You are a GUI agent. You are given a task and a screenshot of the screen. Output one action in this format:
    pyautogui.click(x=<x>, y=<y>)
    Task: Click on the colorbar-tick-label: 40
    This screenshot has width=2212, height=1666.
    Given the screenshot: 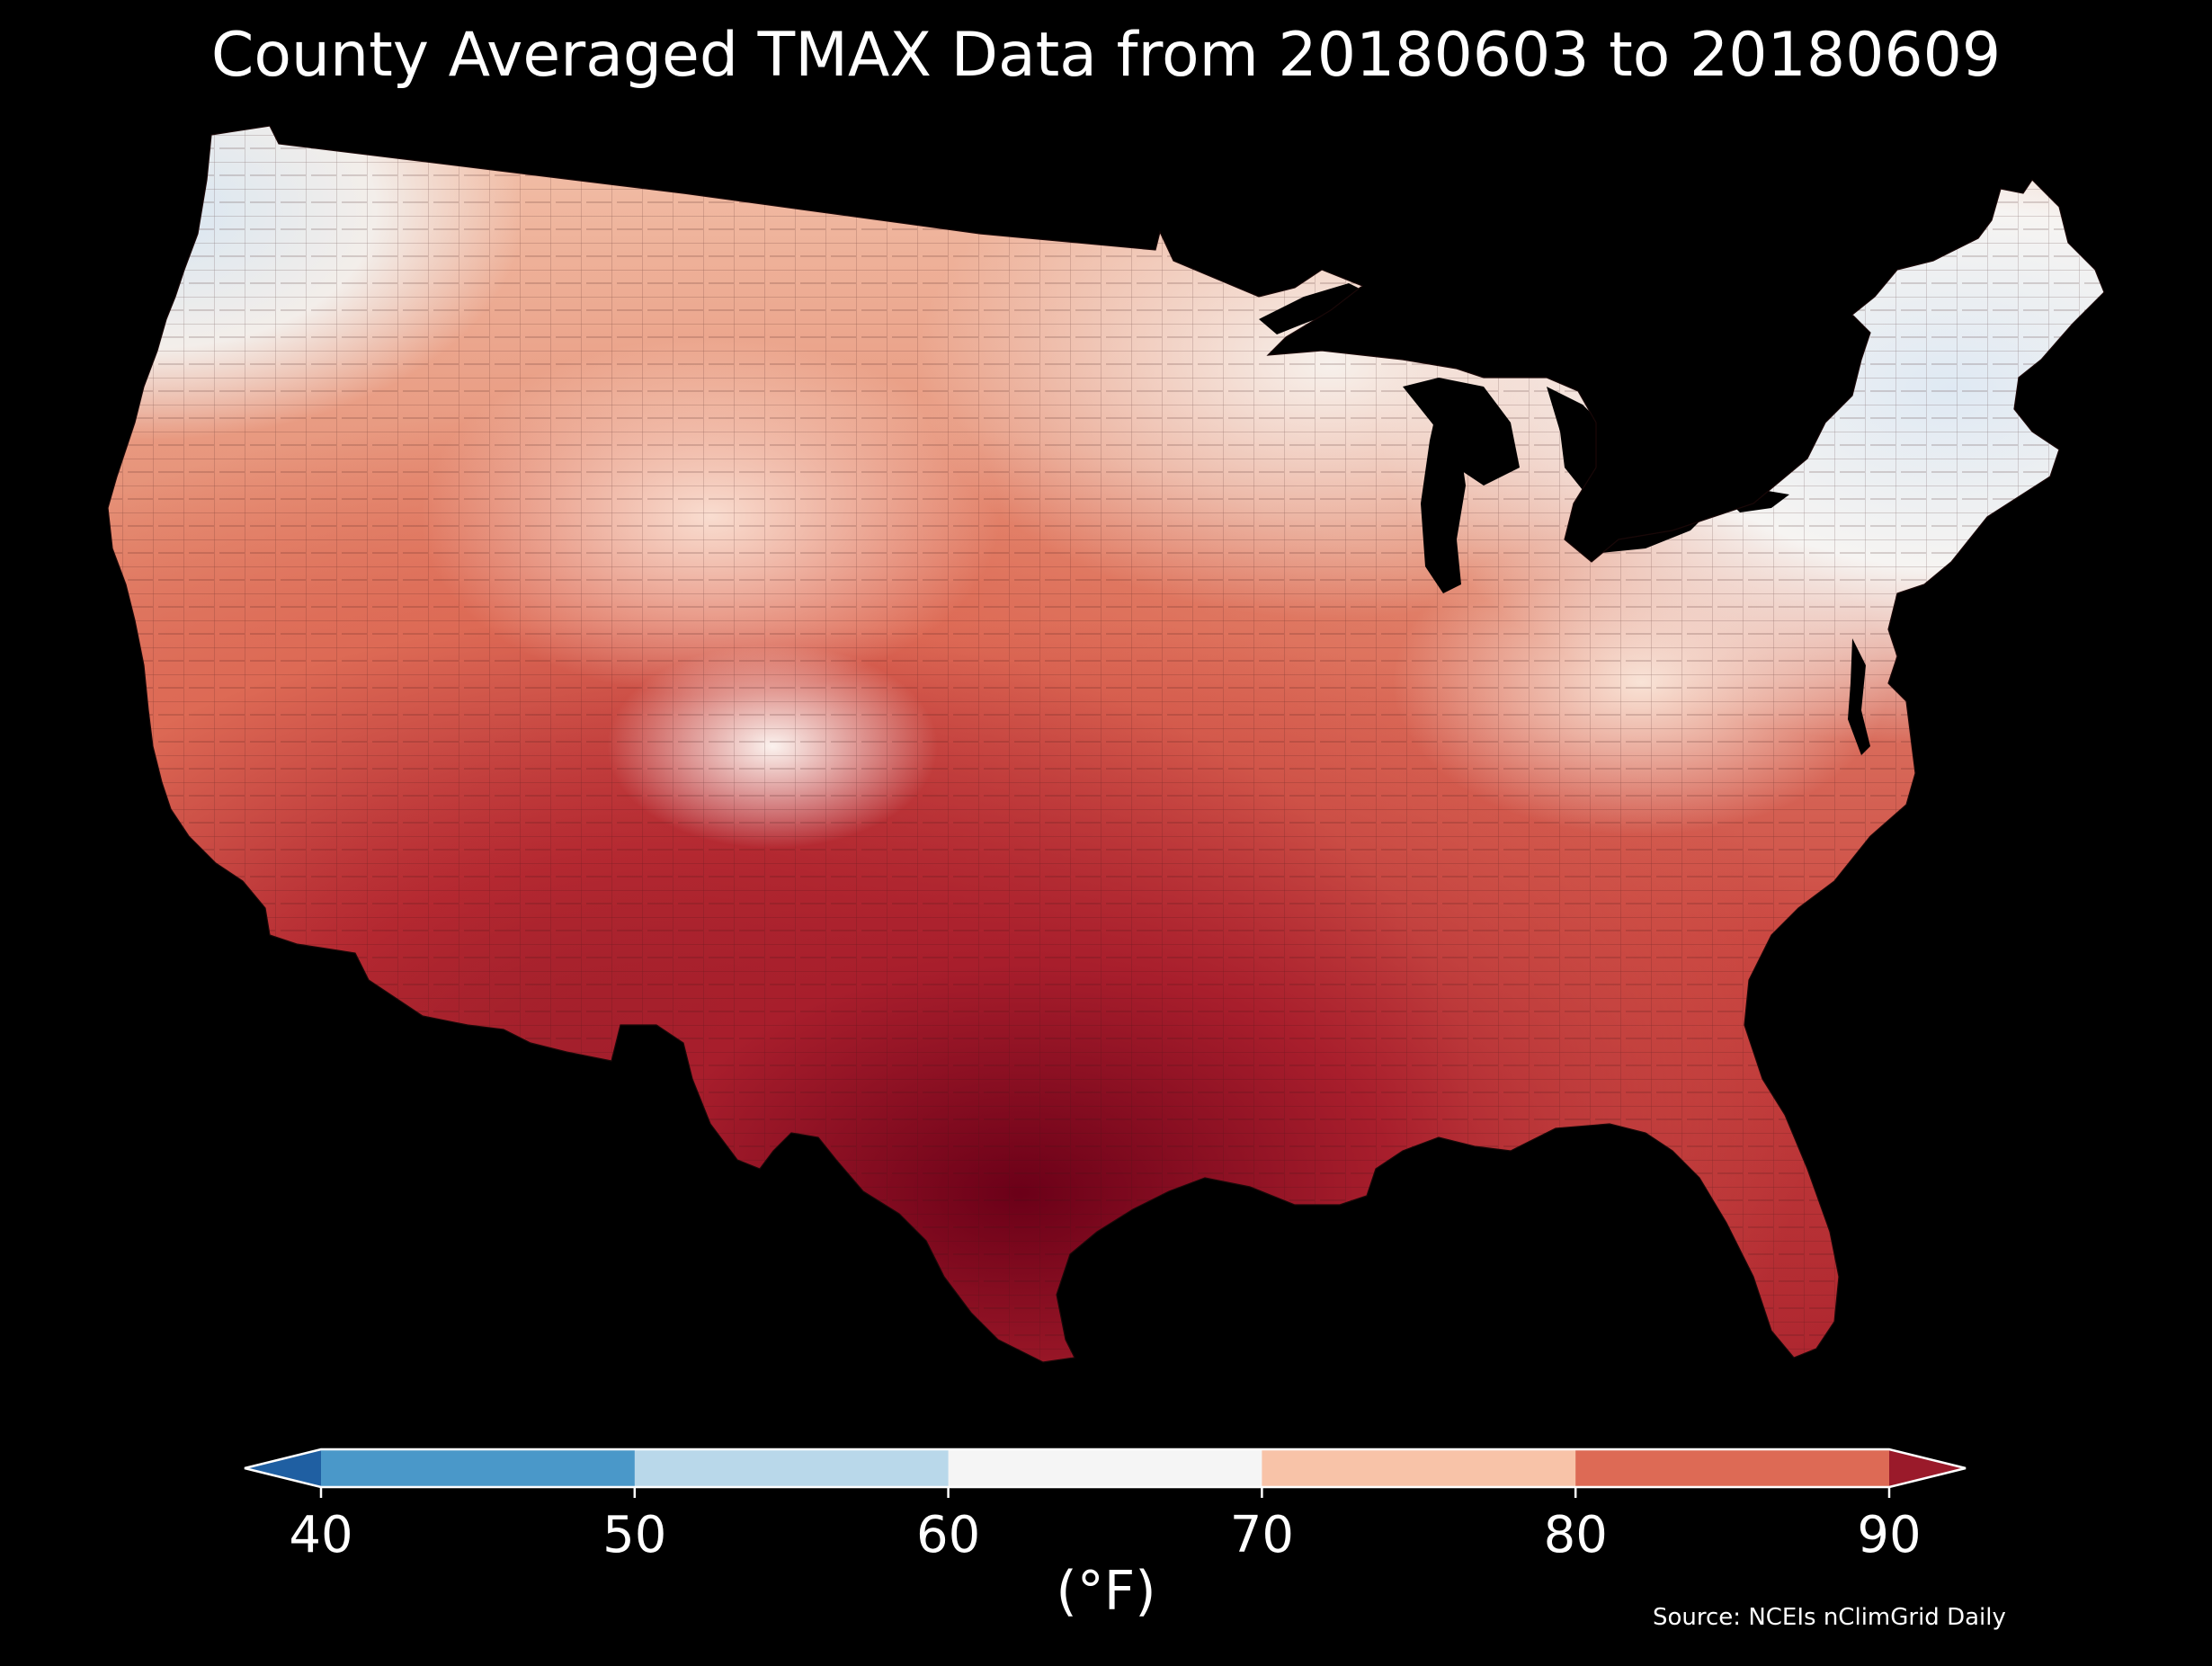 What is the action you would take?
    pyautogui.click(x=320, y=1535)
    